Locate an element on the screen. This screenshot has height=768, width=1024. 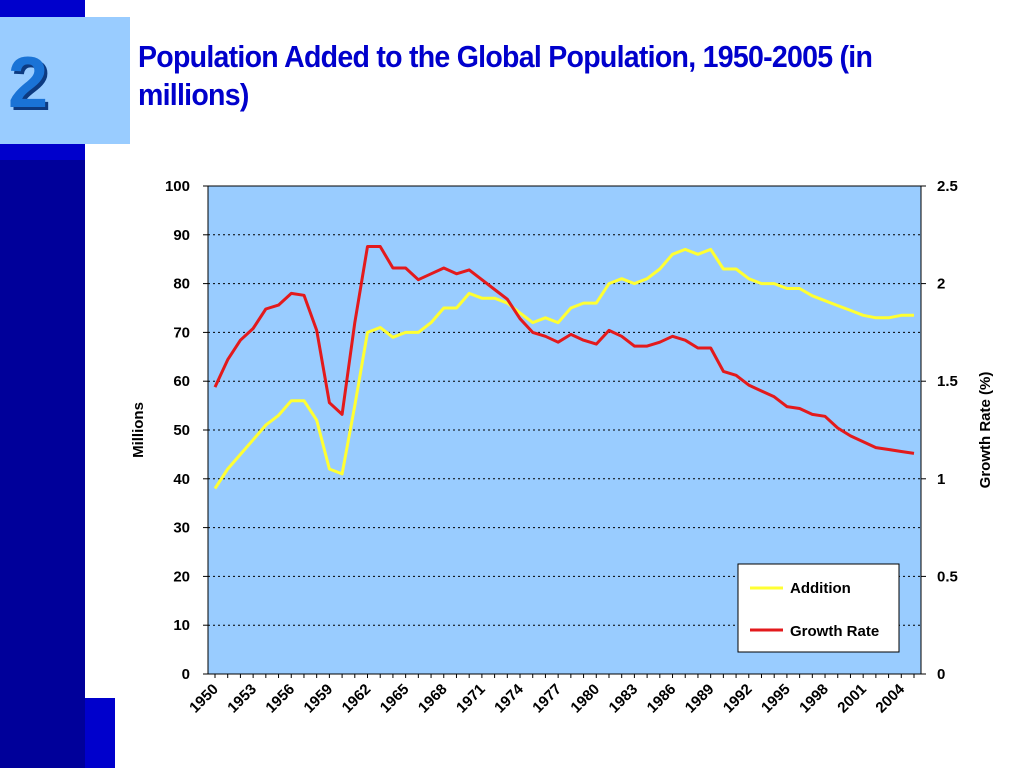
y-axis-title: Millions is located at coordinates (138, 430).